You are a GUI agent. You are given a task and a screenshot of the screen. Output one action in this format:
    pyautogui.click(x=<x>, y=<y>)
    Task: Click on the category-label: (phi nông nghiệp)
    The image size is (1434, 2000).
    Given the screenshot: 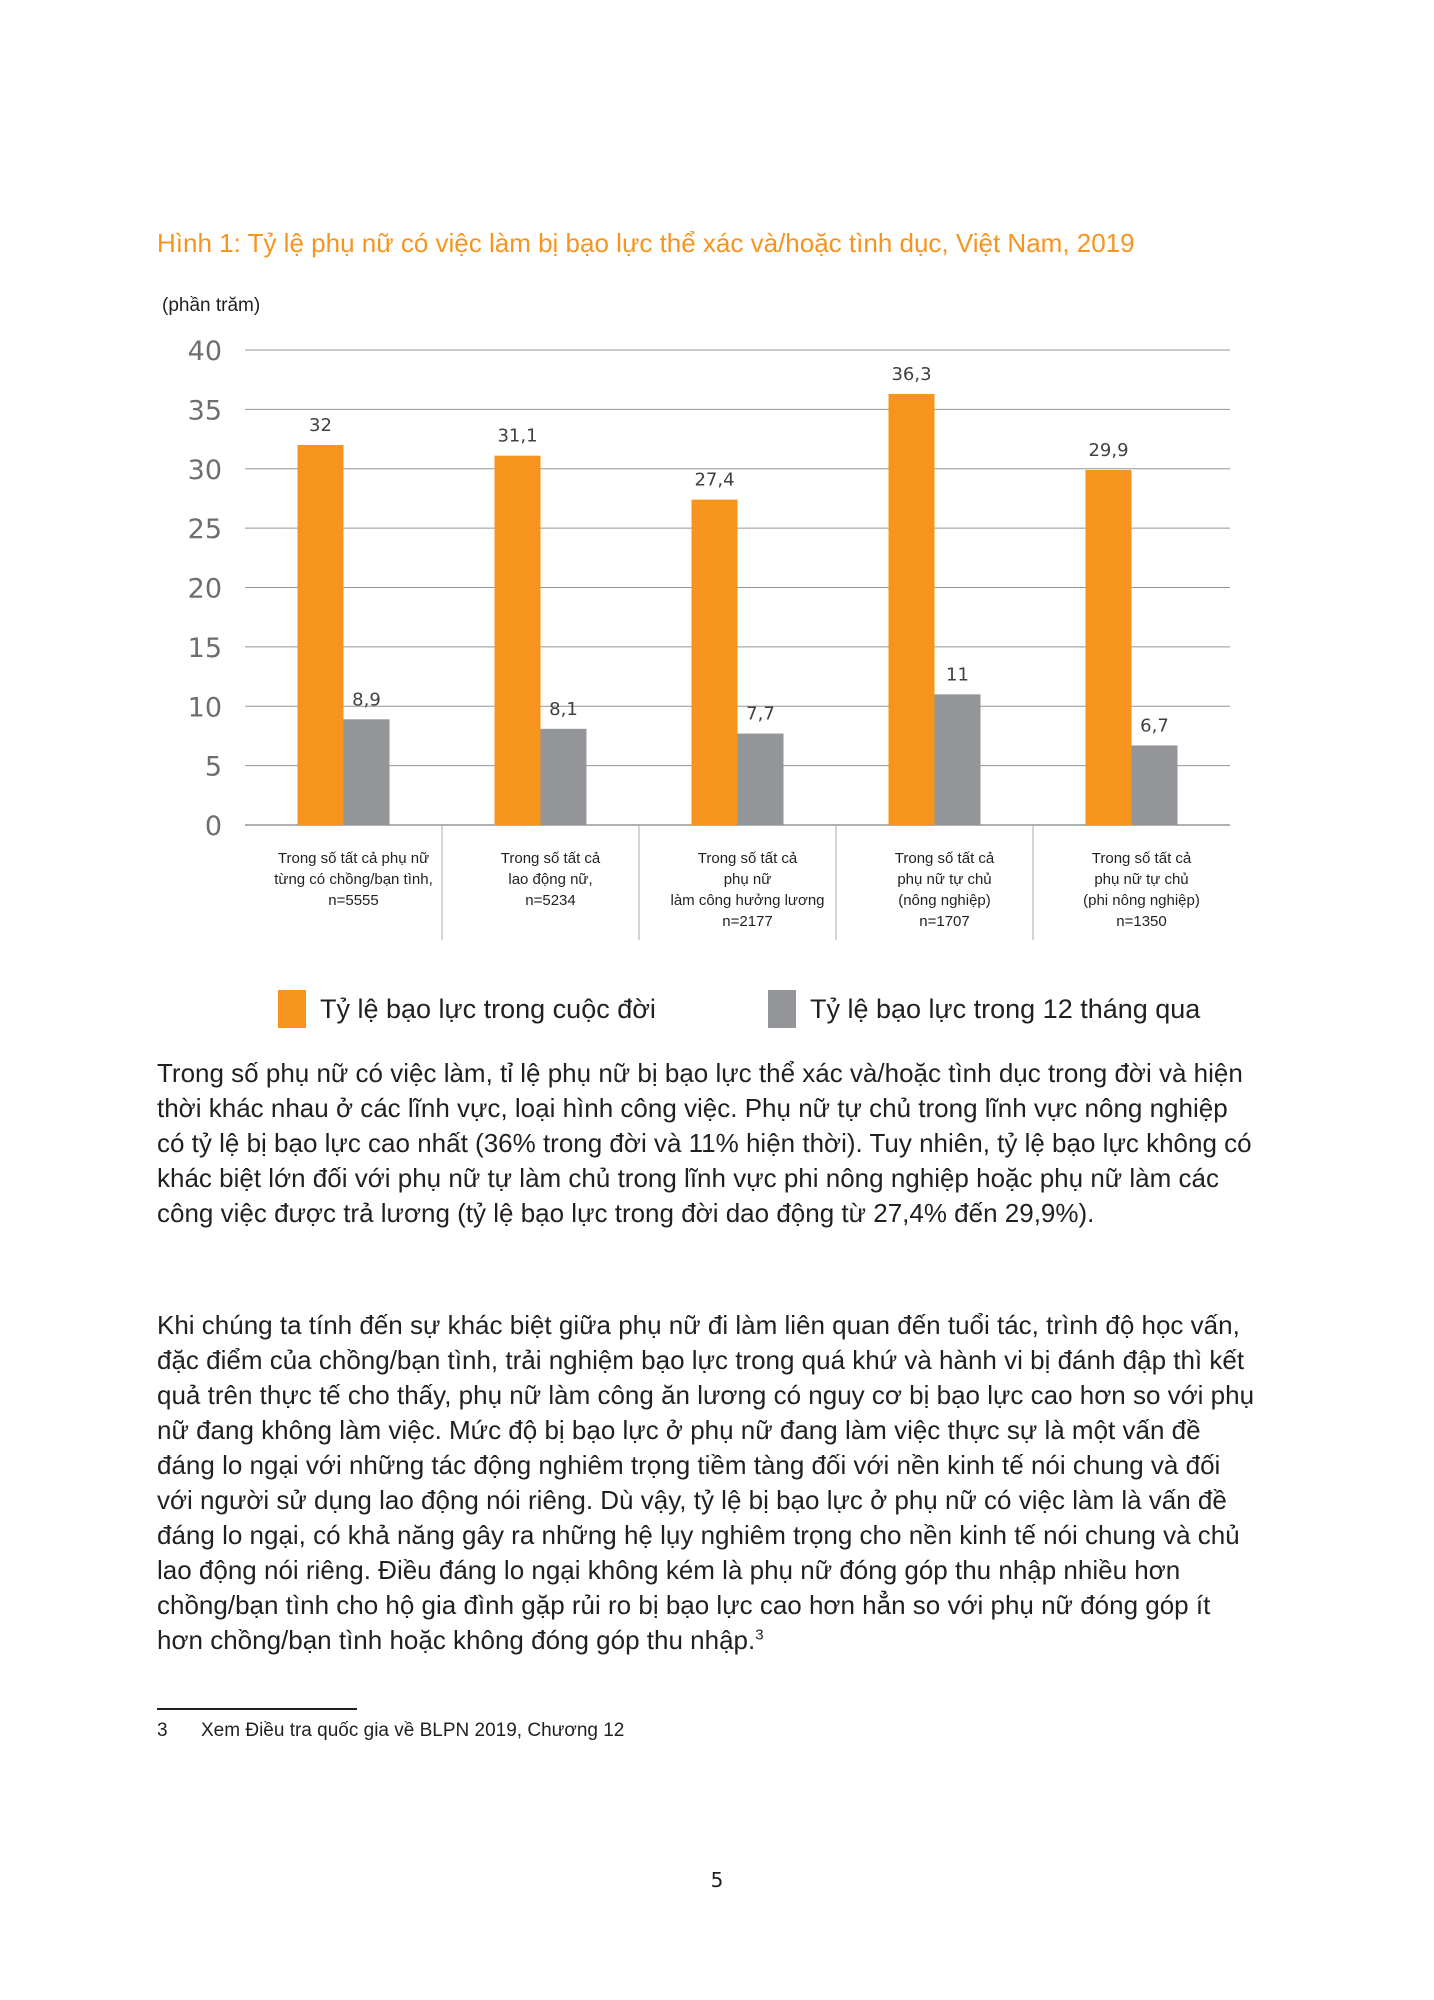 What is the action you would take?
    pyautogui.click(x=1141, y=900)
    